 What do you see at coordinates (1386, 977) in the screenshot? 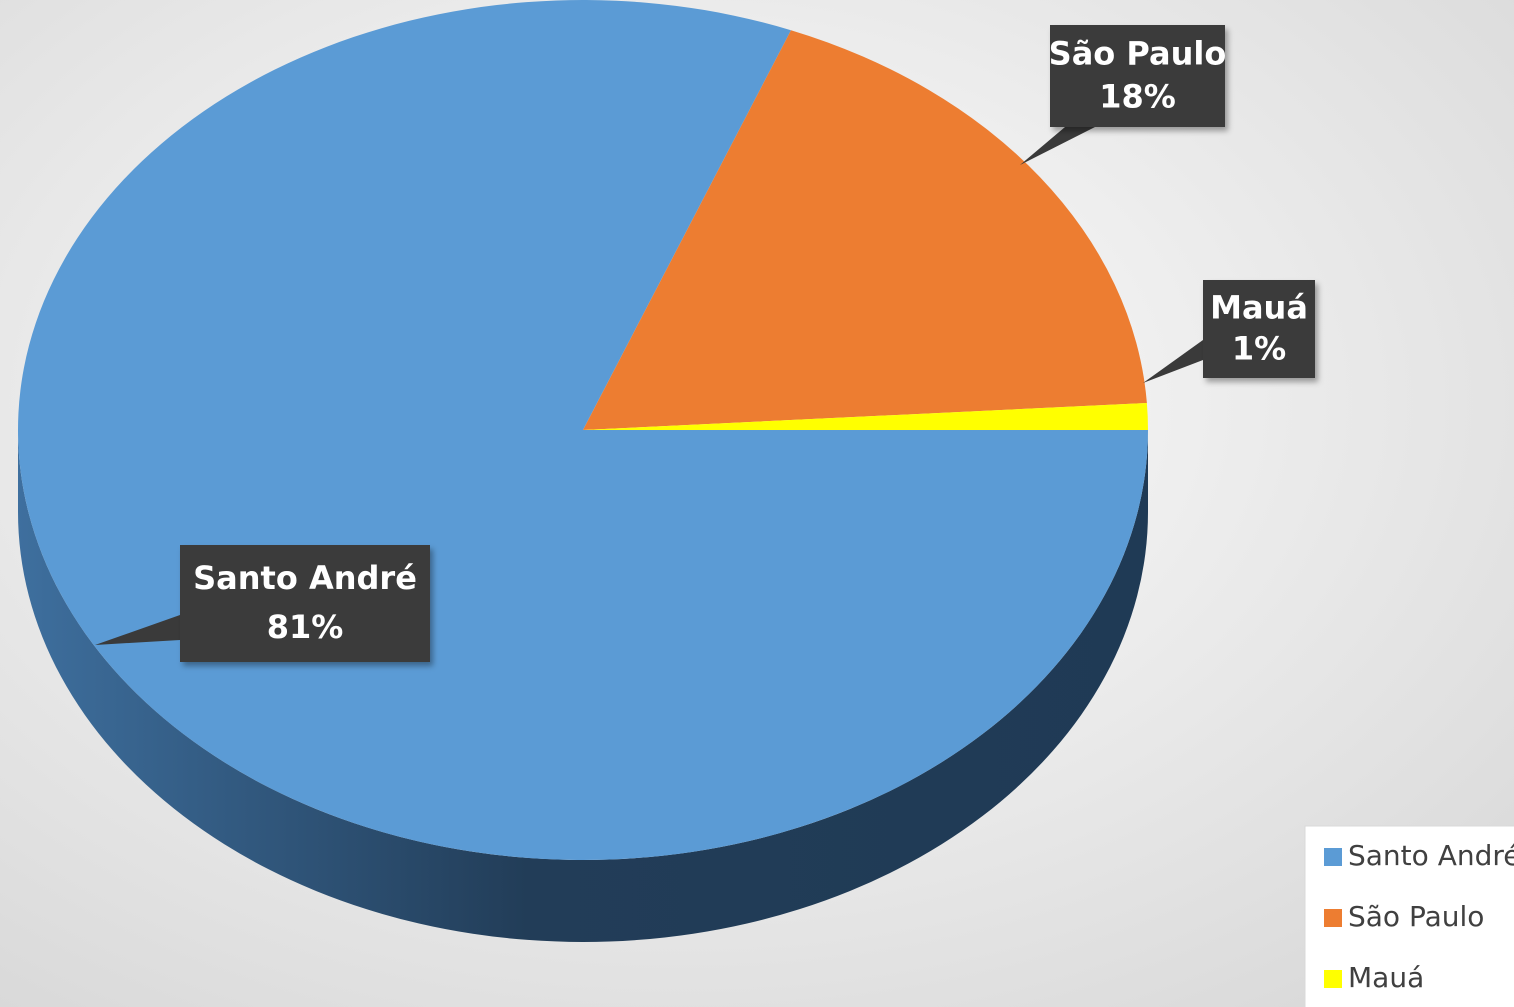
I see `legend-label: Mauá` at bounding box center [1386, 977].